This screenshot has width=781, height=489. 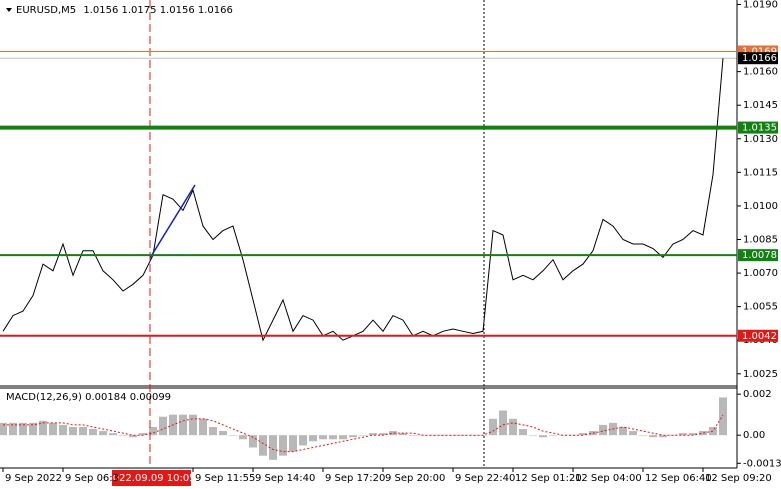 I want to click on macd-header: MACD(12,26,9) 0.00184 0.00099, so click(x=88, y=397).